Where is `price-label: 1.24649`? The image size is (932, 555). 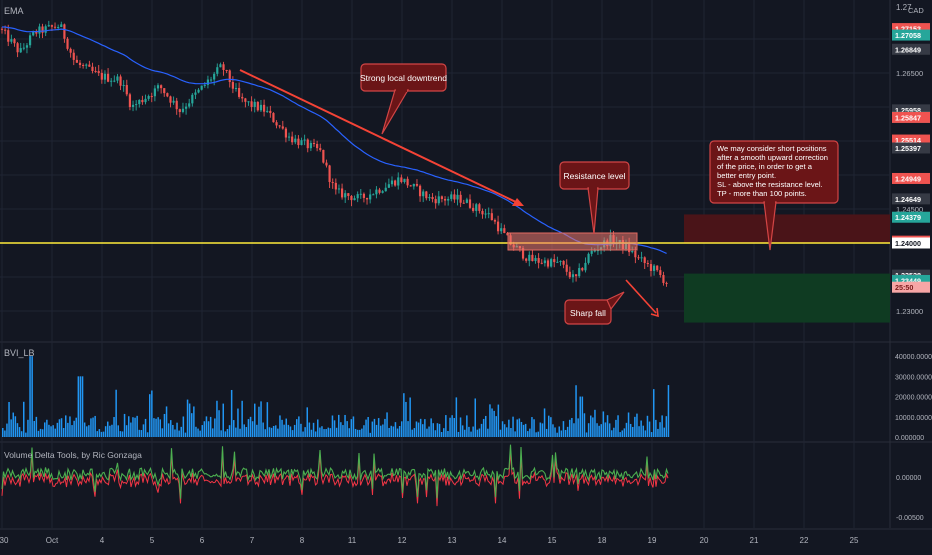 price-label: 1.24649 is located at coordinates (908, 199).